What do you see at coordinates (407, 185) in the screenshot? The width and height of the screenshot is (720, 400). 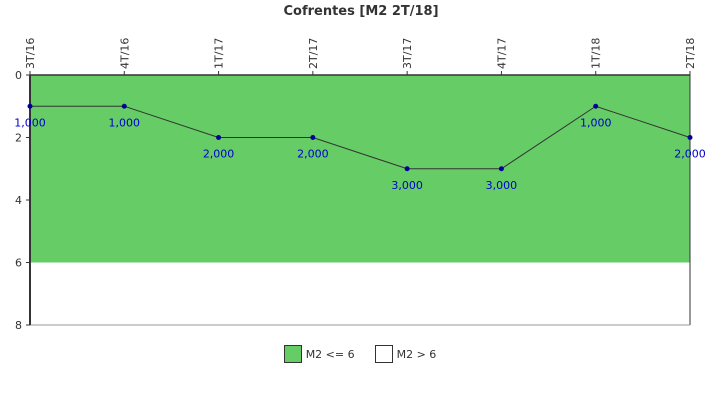 I see `data-label-4: 3,000` at bounding box center [407, 185].